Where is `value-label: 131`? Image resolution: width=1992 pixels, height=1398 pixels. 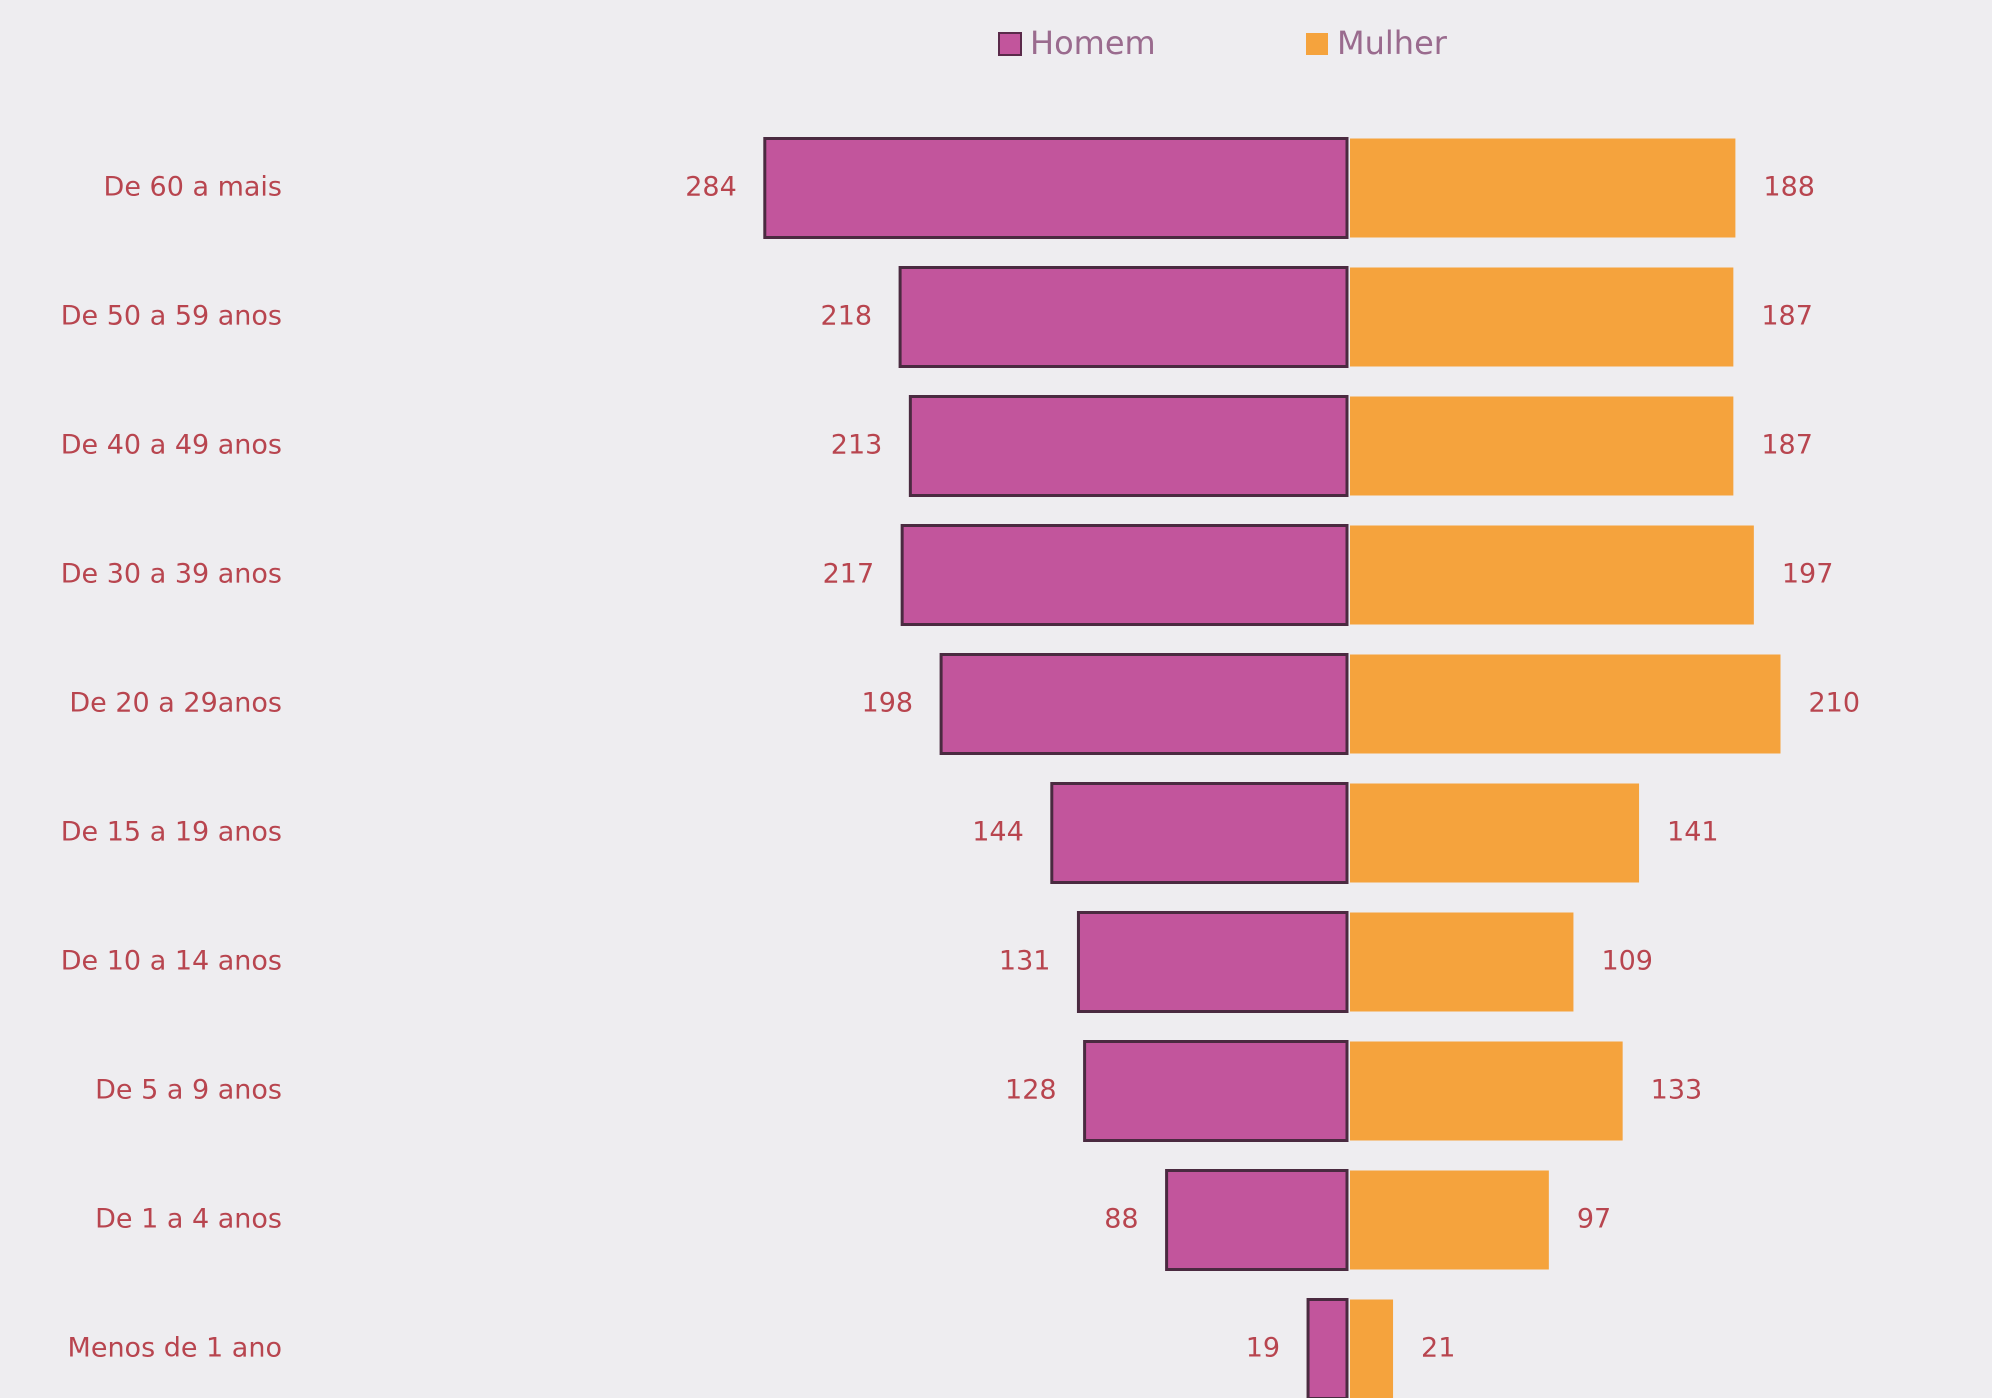 value-label: 131 is located at coordinates (1025, 961).